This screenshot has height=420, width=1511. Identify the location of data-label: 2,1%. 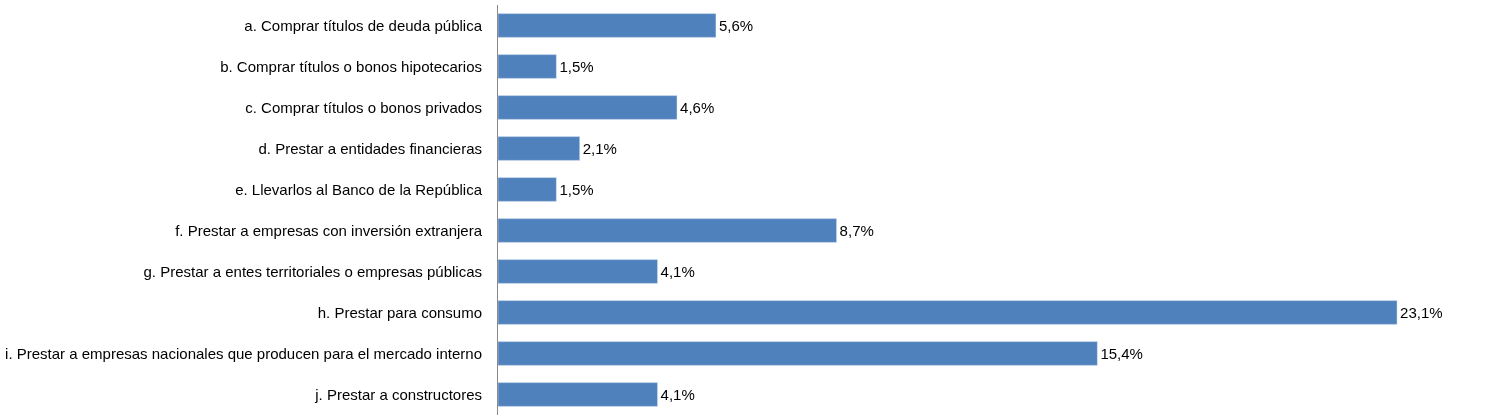
(599, 148).